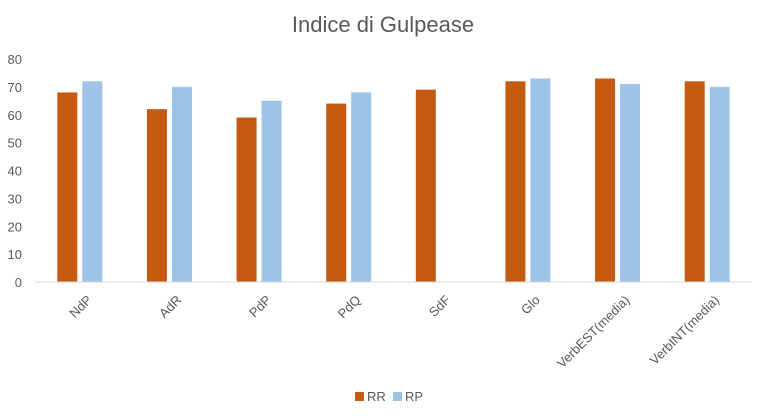 Image resolution: width=760 pixels, height=419 pixels. Describe the element at coordinates (170, 306) in the screenshot. I see `x-tick-label: AdR` at that location.